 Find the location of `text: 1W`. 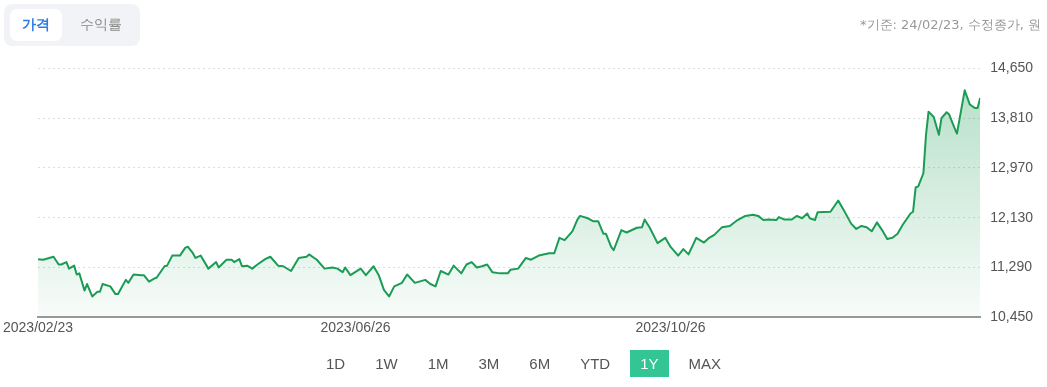

text: 1W is located at coordinates (386, 364).